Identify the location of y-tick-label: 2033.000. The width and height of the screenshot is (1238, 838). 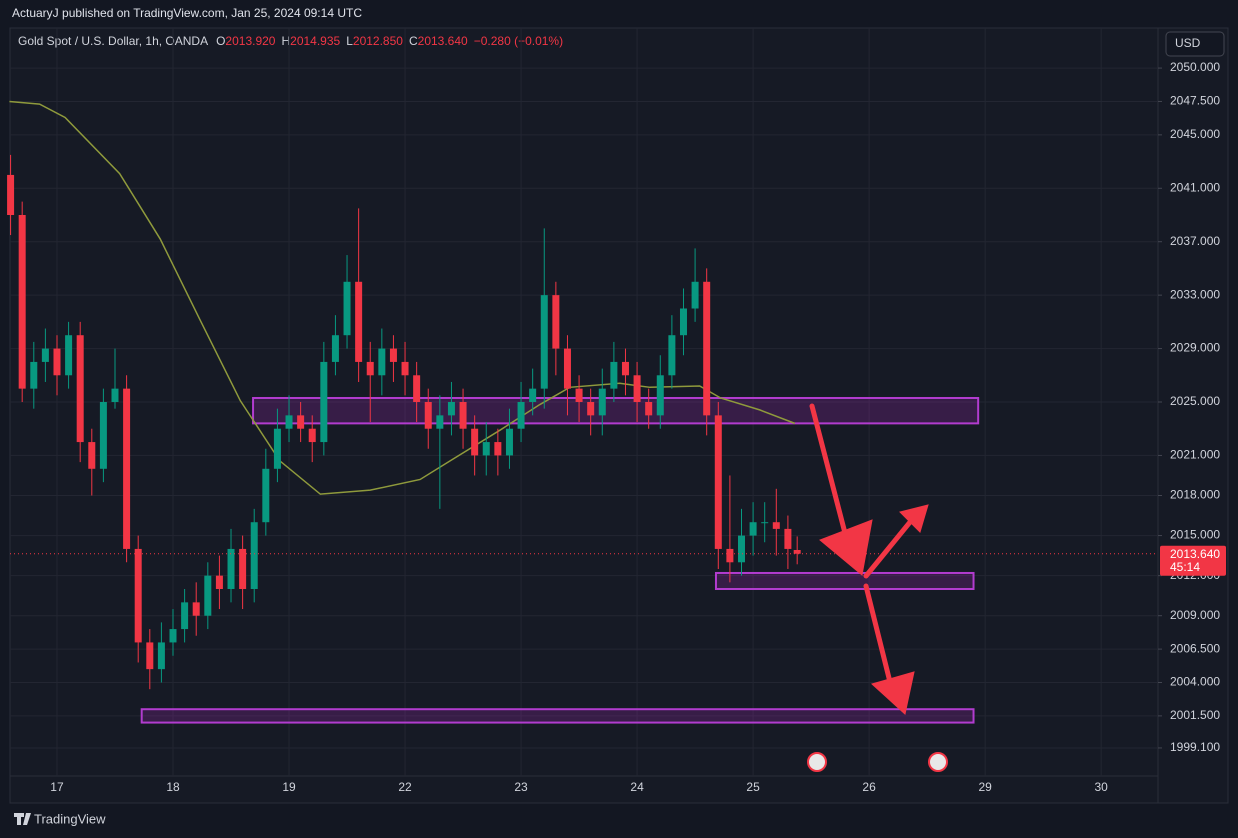
(1195, 294).